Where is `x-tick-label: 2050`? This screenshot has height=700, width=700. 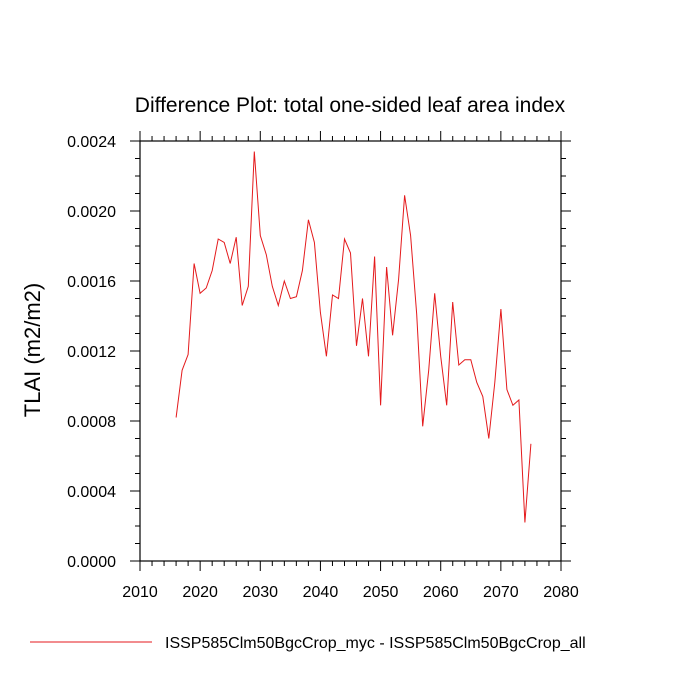 x-tick-label: 2050 is located at coordinates (381, 592).